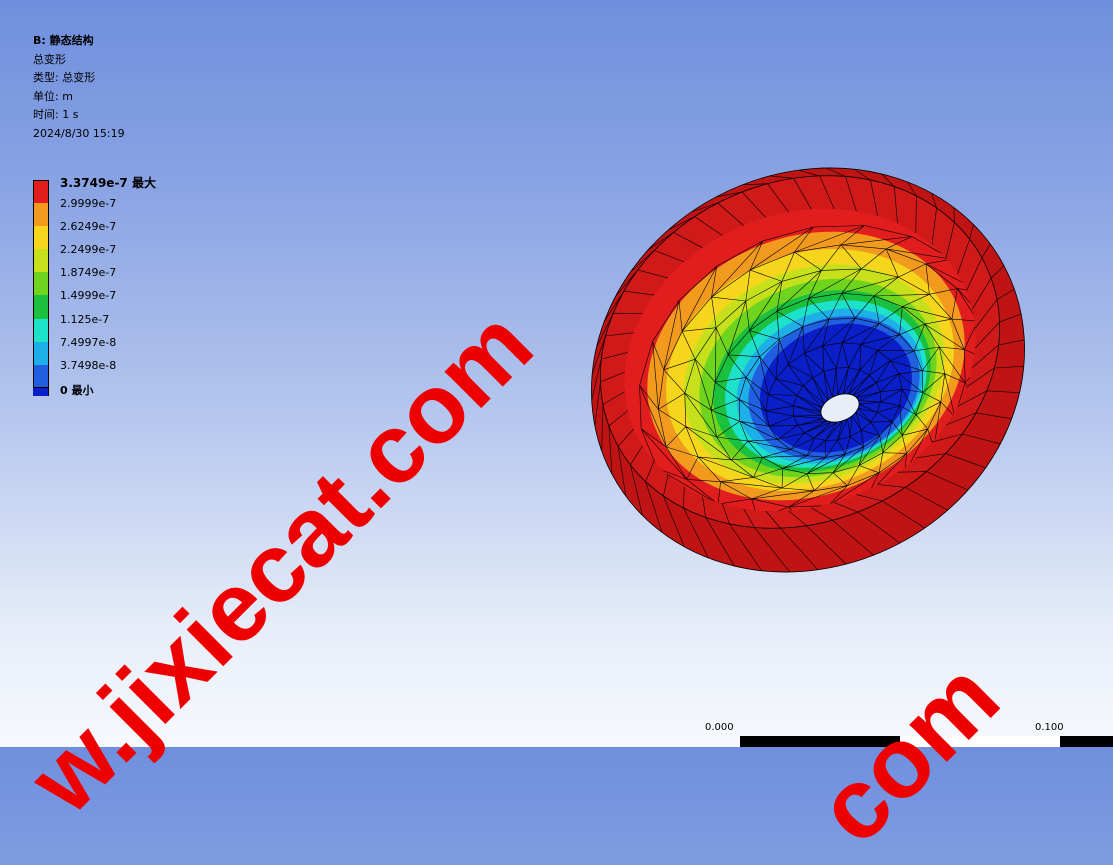  What do you see at coordinates (53, 96) in the screenshot?
I see `result-unit: 单位: m` at bounding box center [53, 96].